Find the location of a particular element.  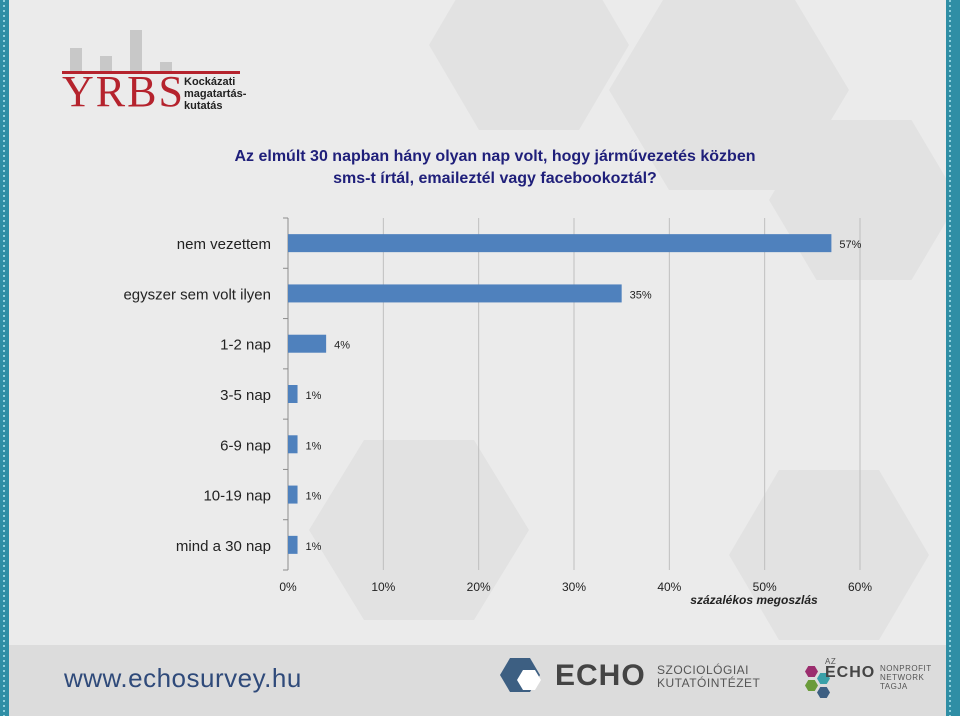

data-label: 4% is located at coordinates (342, 346).